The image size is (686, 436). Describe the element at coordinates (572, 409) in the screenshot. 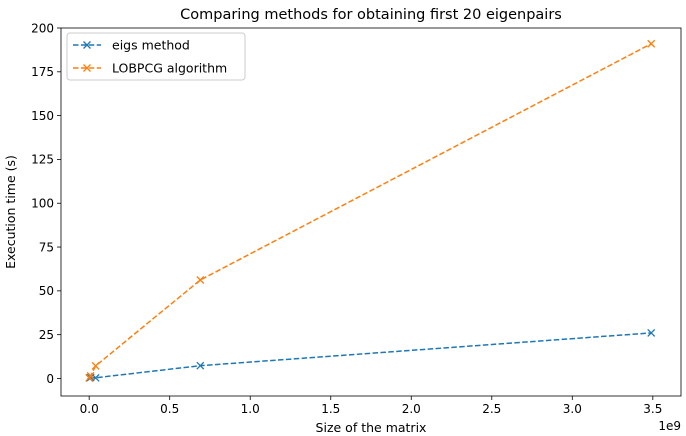

I see `x-tick-label: 3.0` at that location.